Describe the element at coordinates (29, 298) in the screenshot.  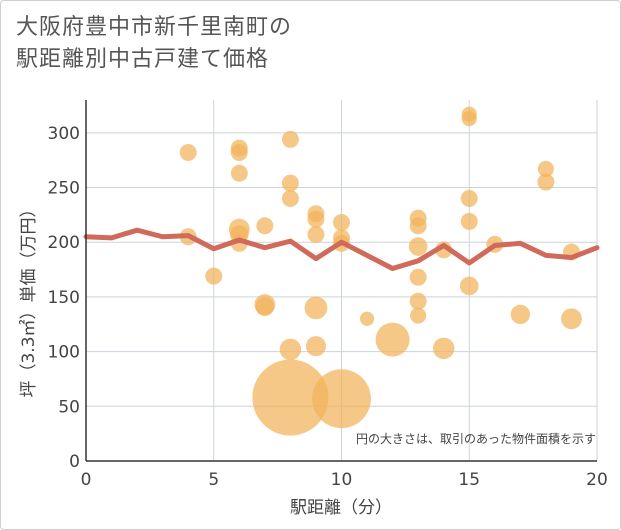
I see `y-axis-label: 坪（3.3㎡）単価（万円）` at that location.